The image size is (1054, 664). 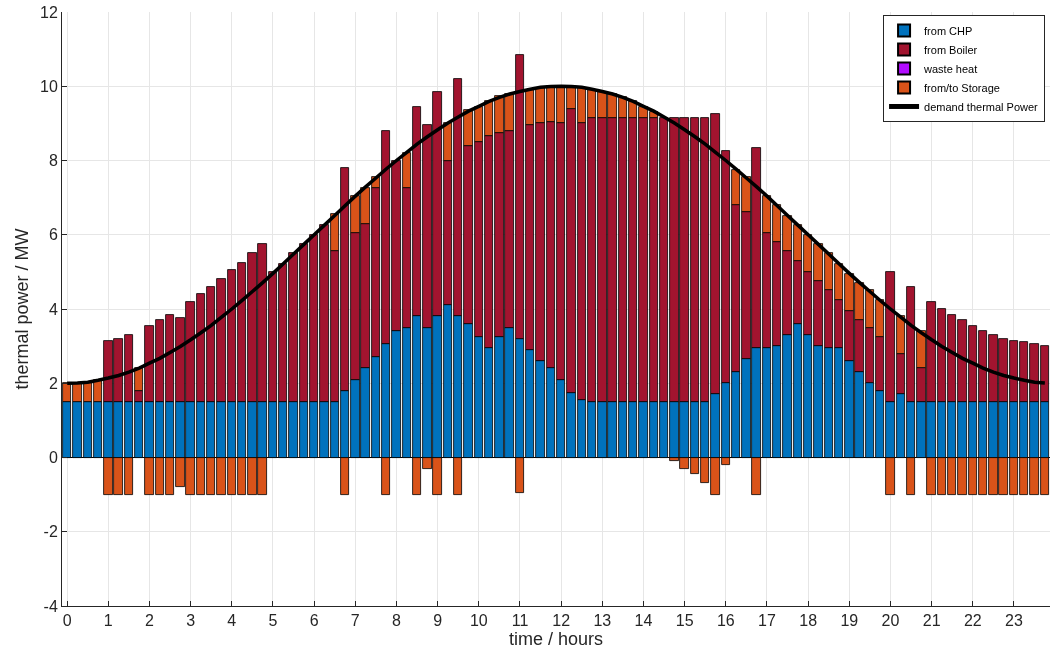 What do you see at coordinates (808, 621) in the screenshot?
I see `x-tick-label: 18` at bounding box center [808, 621].